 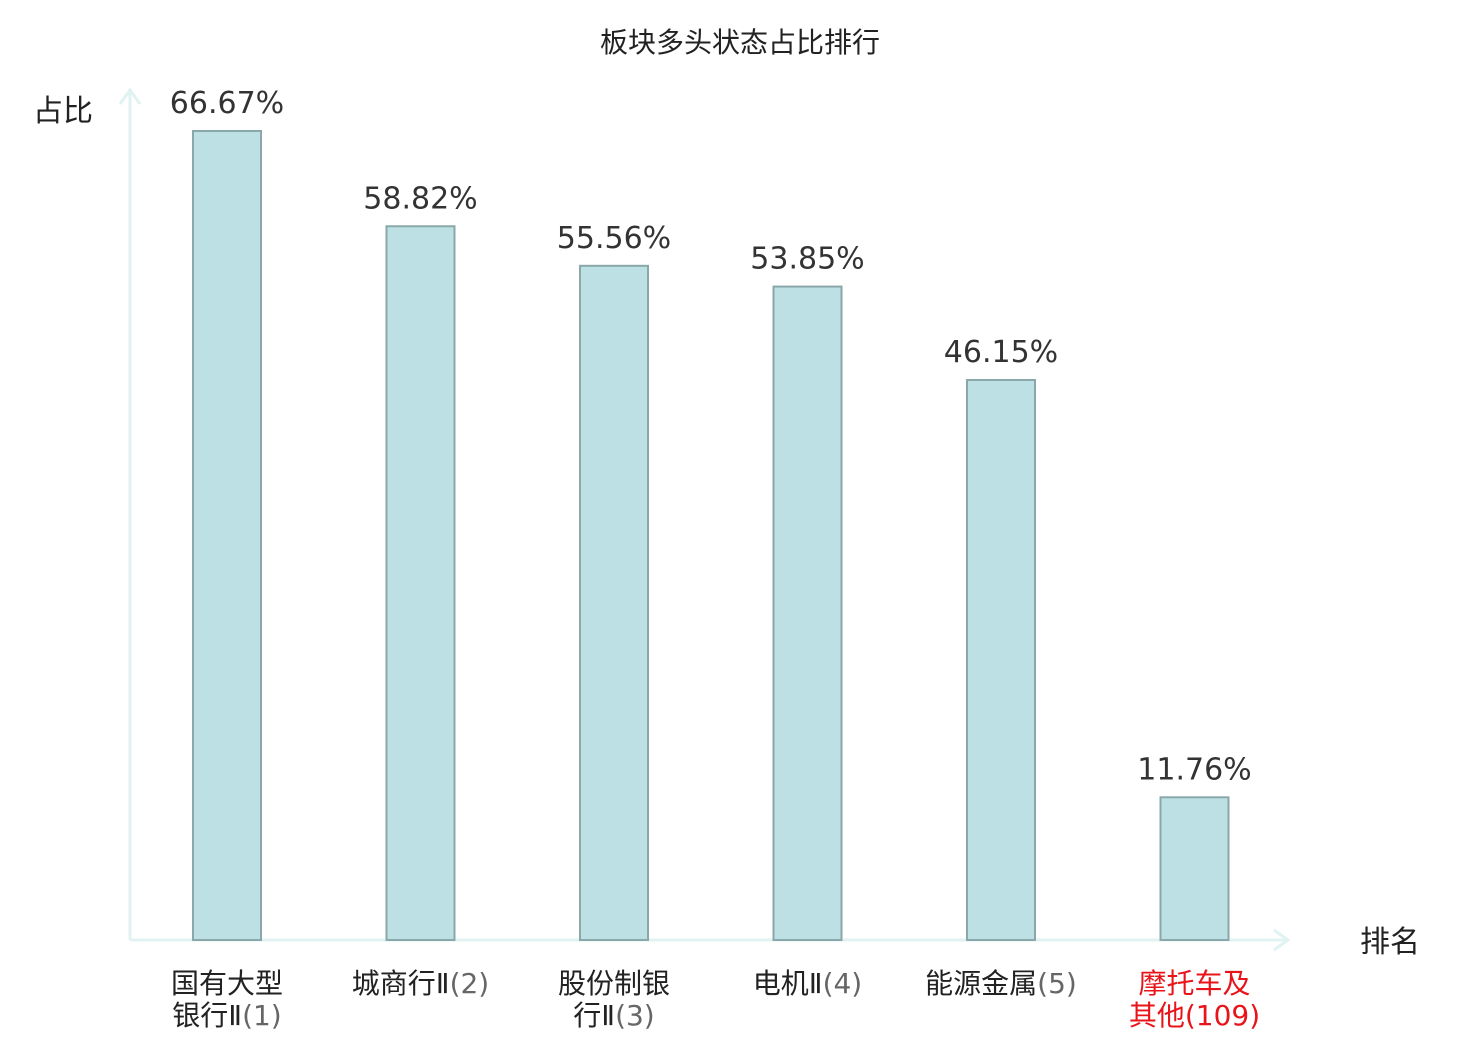 I want to click on category-label: 股份制银, so click(x=614, y=983).